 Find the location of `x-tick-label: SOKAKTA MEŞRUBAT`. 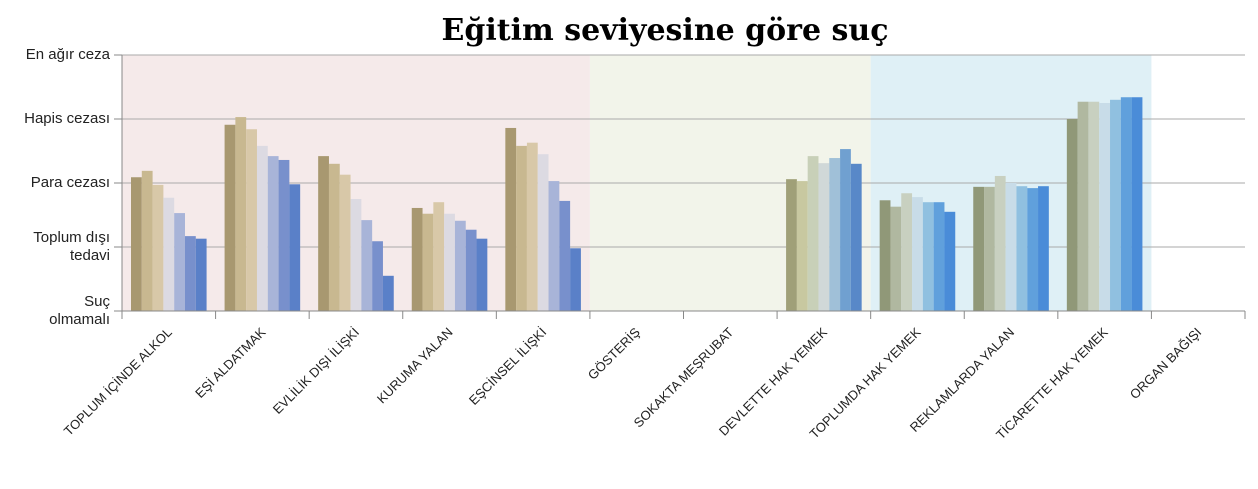

x-tick-label: SOKAKTA MEŞRUBAT is located at coordinates (684, 377).